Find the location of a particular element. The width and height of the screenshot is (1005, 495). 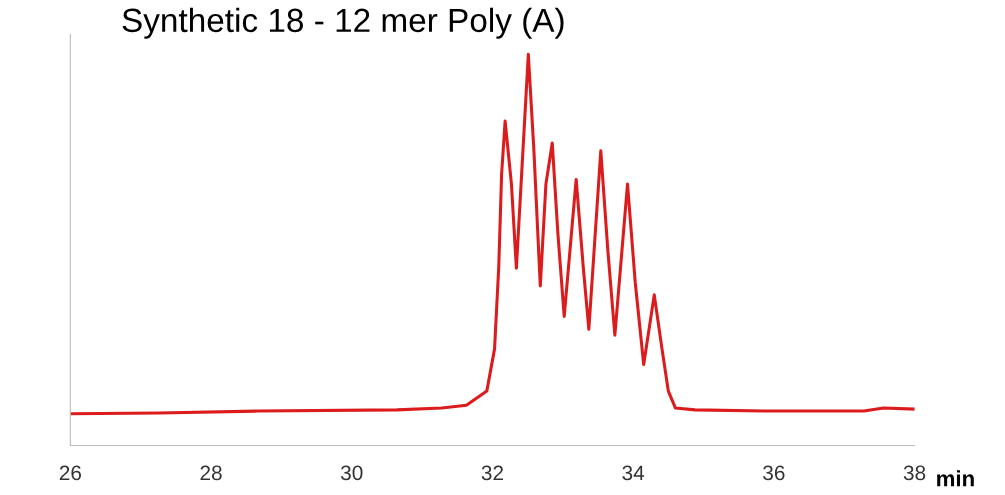

x-tick-label: 28 is located at coordinates (211, 473).